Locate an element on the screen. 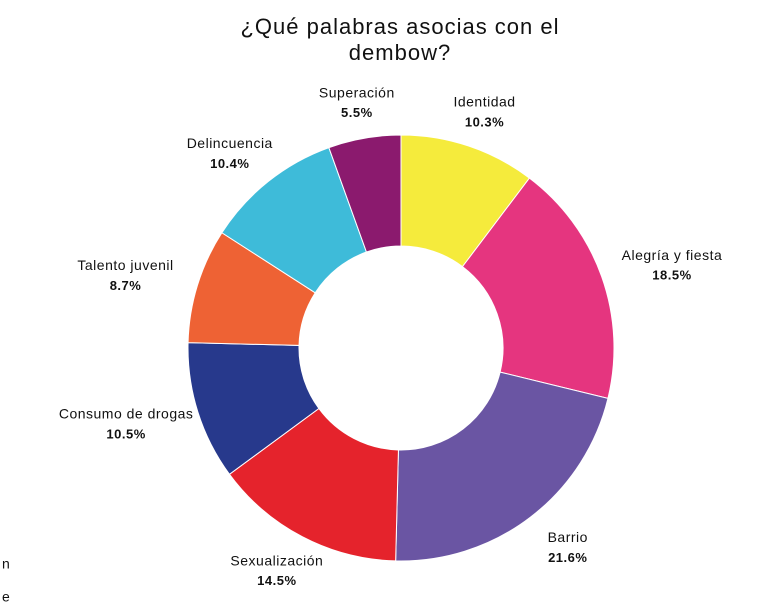  chart-title: ¿Qué palabras asocias con el dembow? is located at coordinates (400, 39).